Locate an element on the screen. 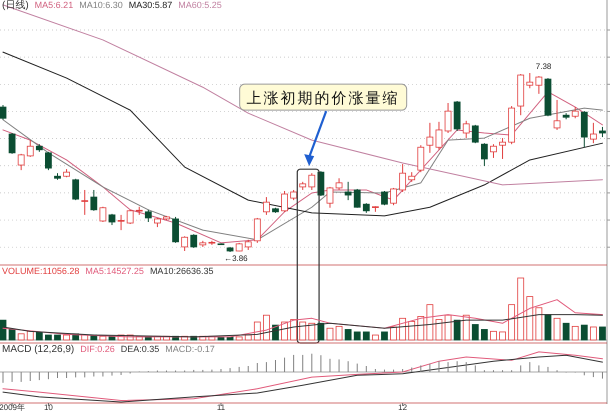  text: MA5:14527.25 is located at coordinates (114, 271).